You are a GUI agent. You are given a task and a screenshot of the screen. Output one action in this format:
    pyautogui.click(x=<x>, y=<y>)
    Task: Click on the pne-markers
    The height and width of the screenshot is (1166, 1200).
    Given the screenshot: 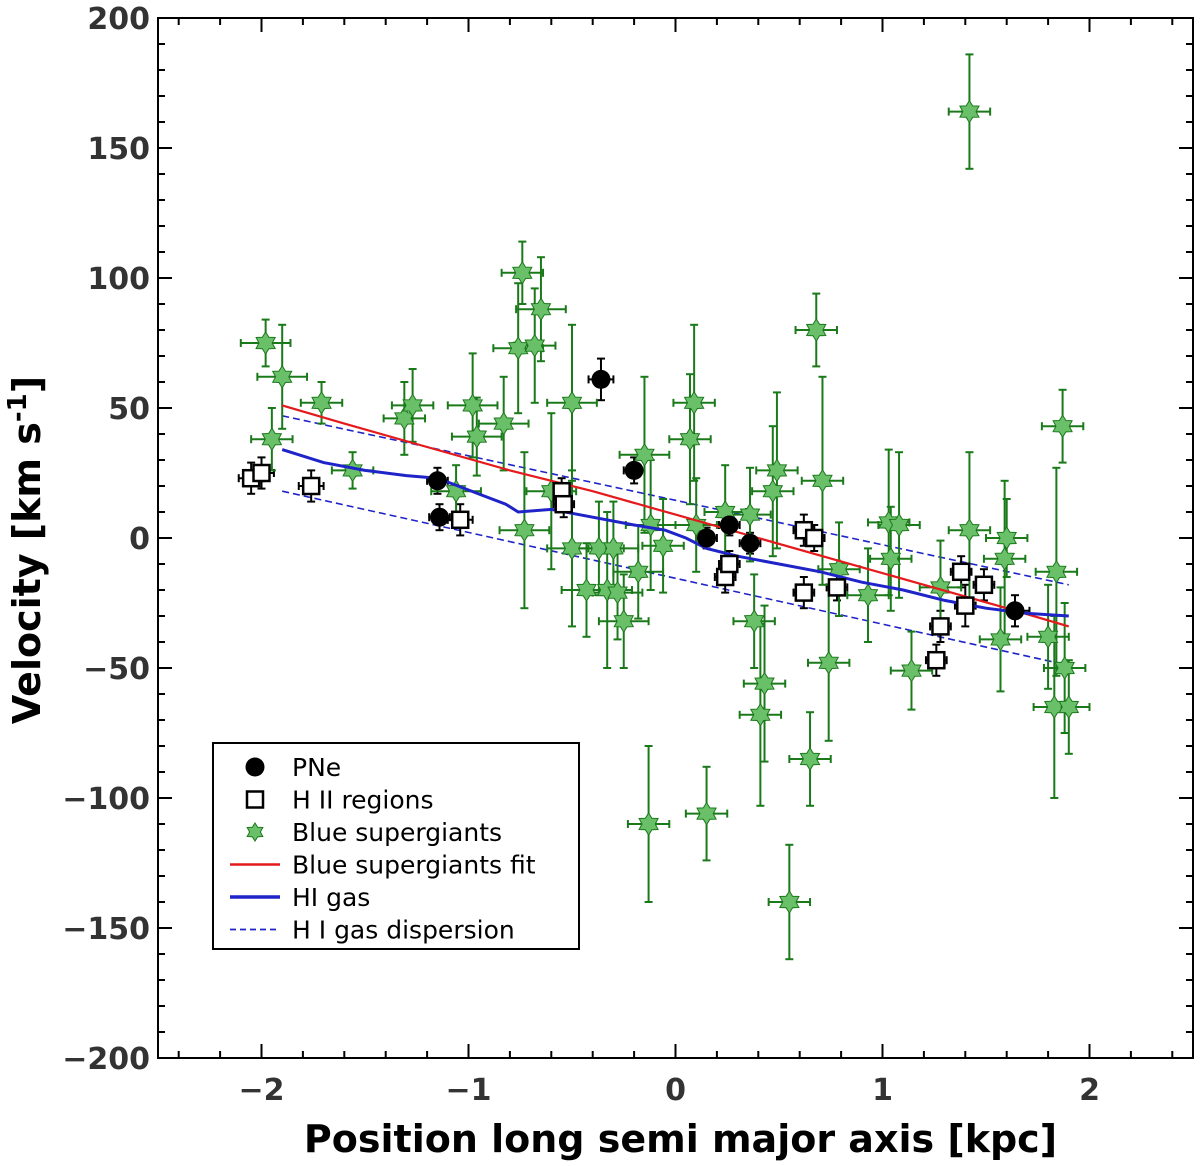 What is the action you would take?
    pyautogui.click(x=726, y=495)
    